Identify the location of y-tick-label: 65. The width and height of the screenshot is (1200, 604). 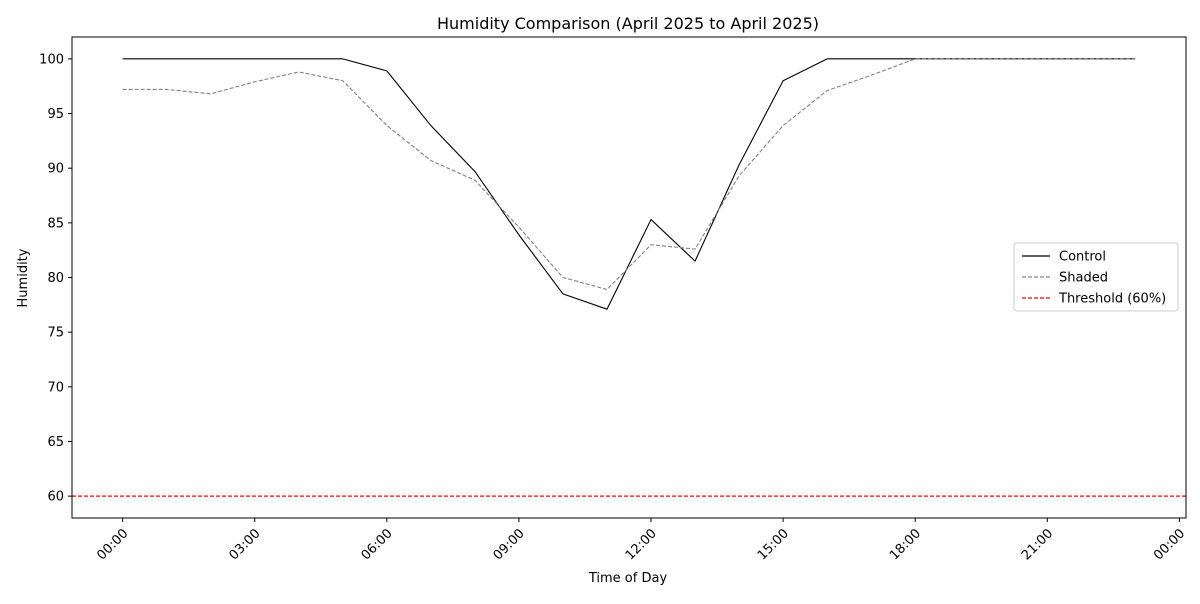
(55, 442).